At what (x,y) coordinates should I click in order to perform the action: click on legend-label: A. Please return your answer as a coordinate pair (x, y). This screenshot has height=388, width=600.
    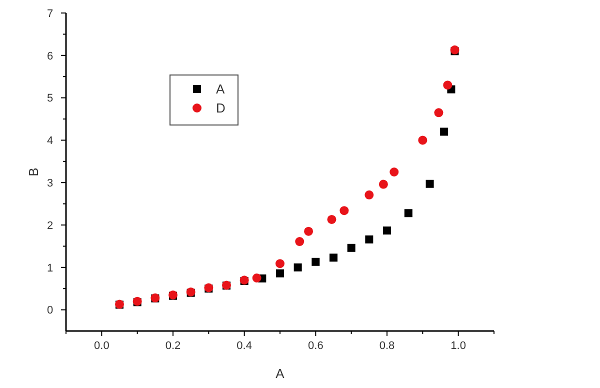
    Looking at the image, I should click on (220, 89).